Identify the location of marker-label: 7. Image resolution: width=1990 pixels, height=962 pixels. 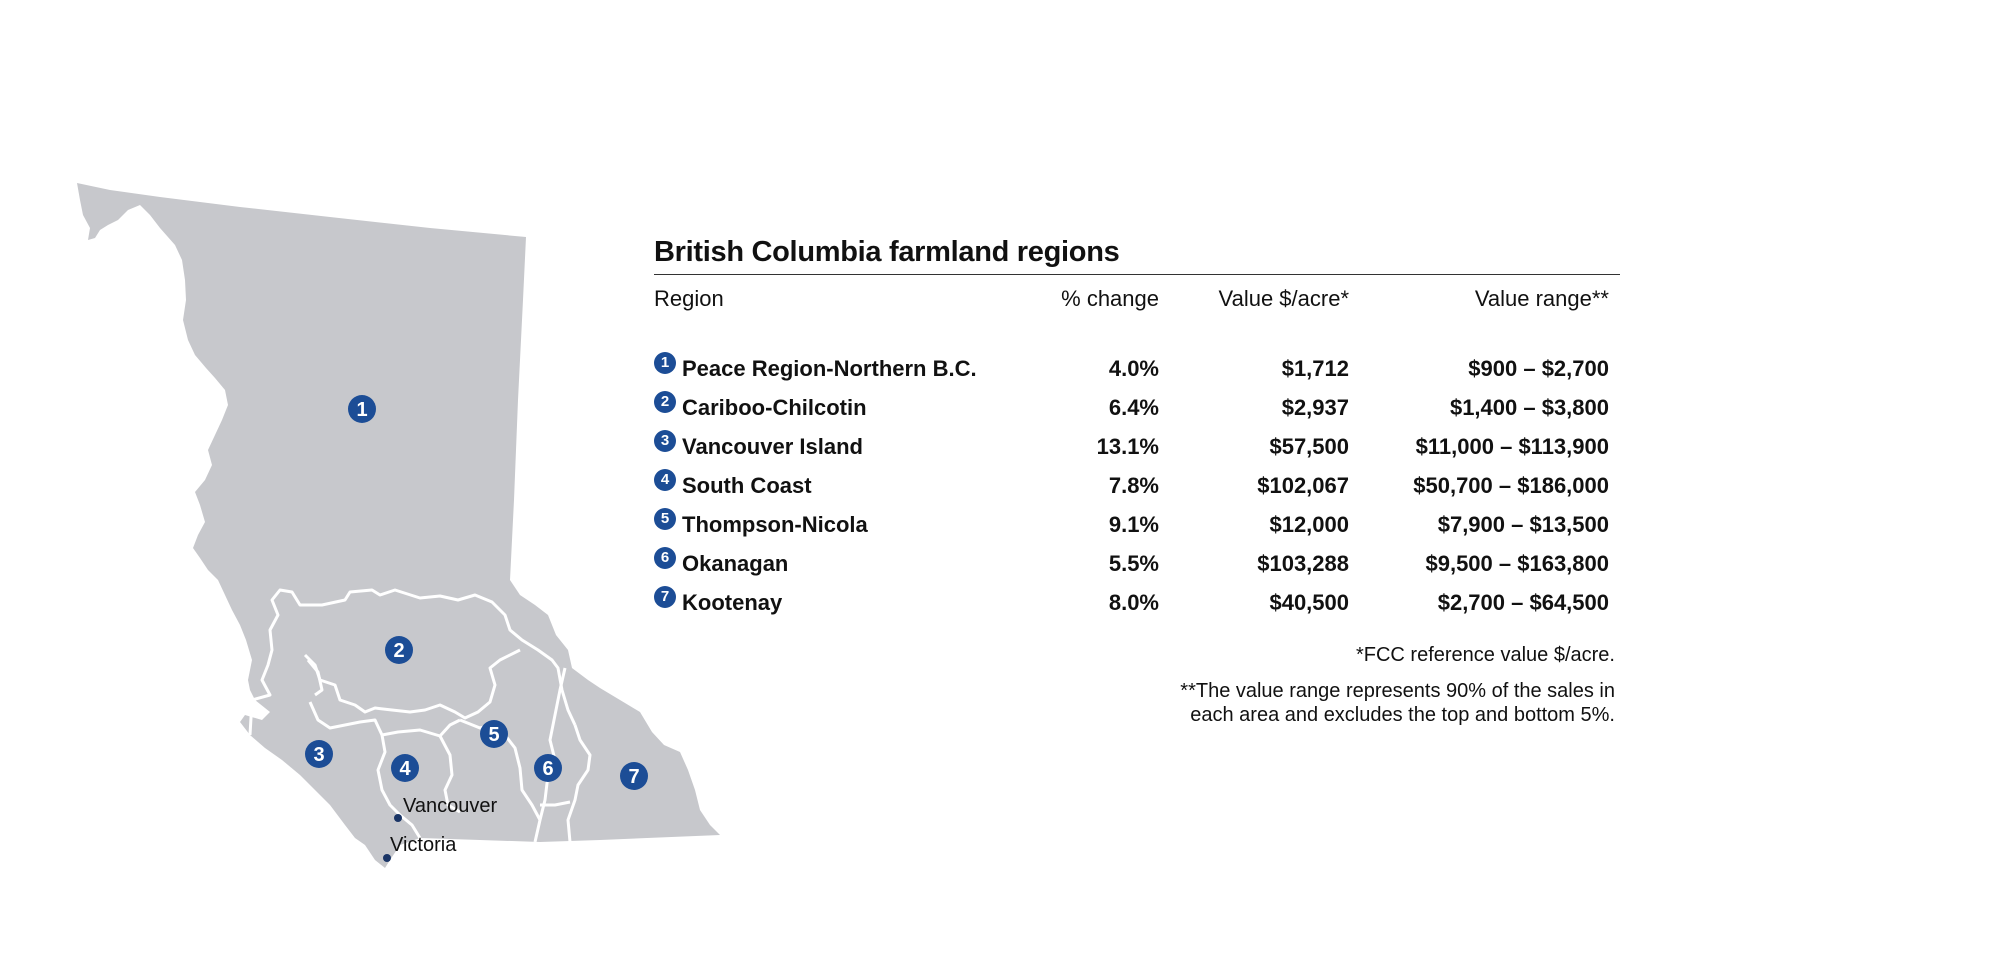
(633, 777).